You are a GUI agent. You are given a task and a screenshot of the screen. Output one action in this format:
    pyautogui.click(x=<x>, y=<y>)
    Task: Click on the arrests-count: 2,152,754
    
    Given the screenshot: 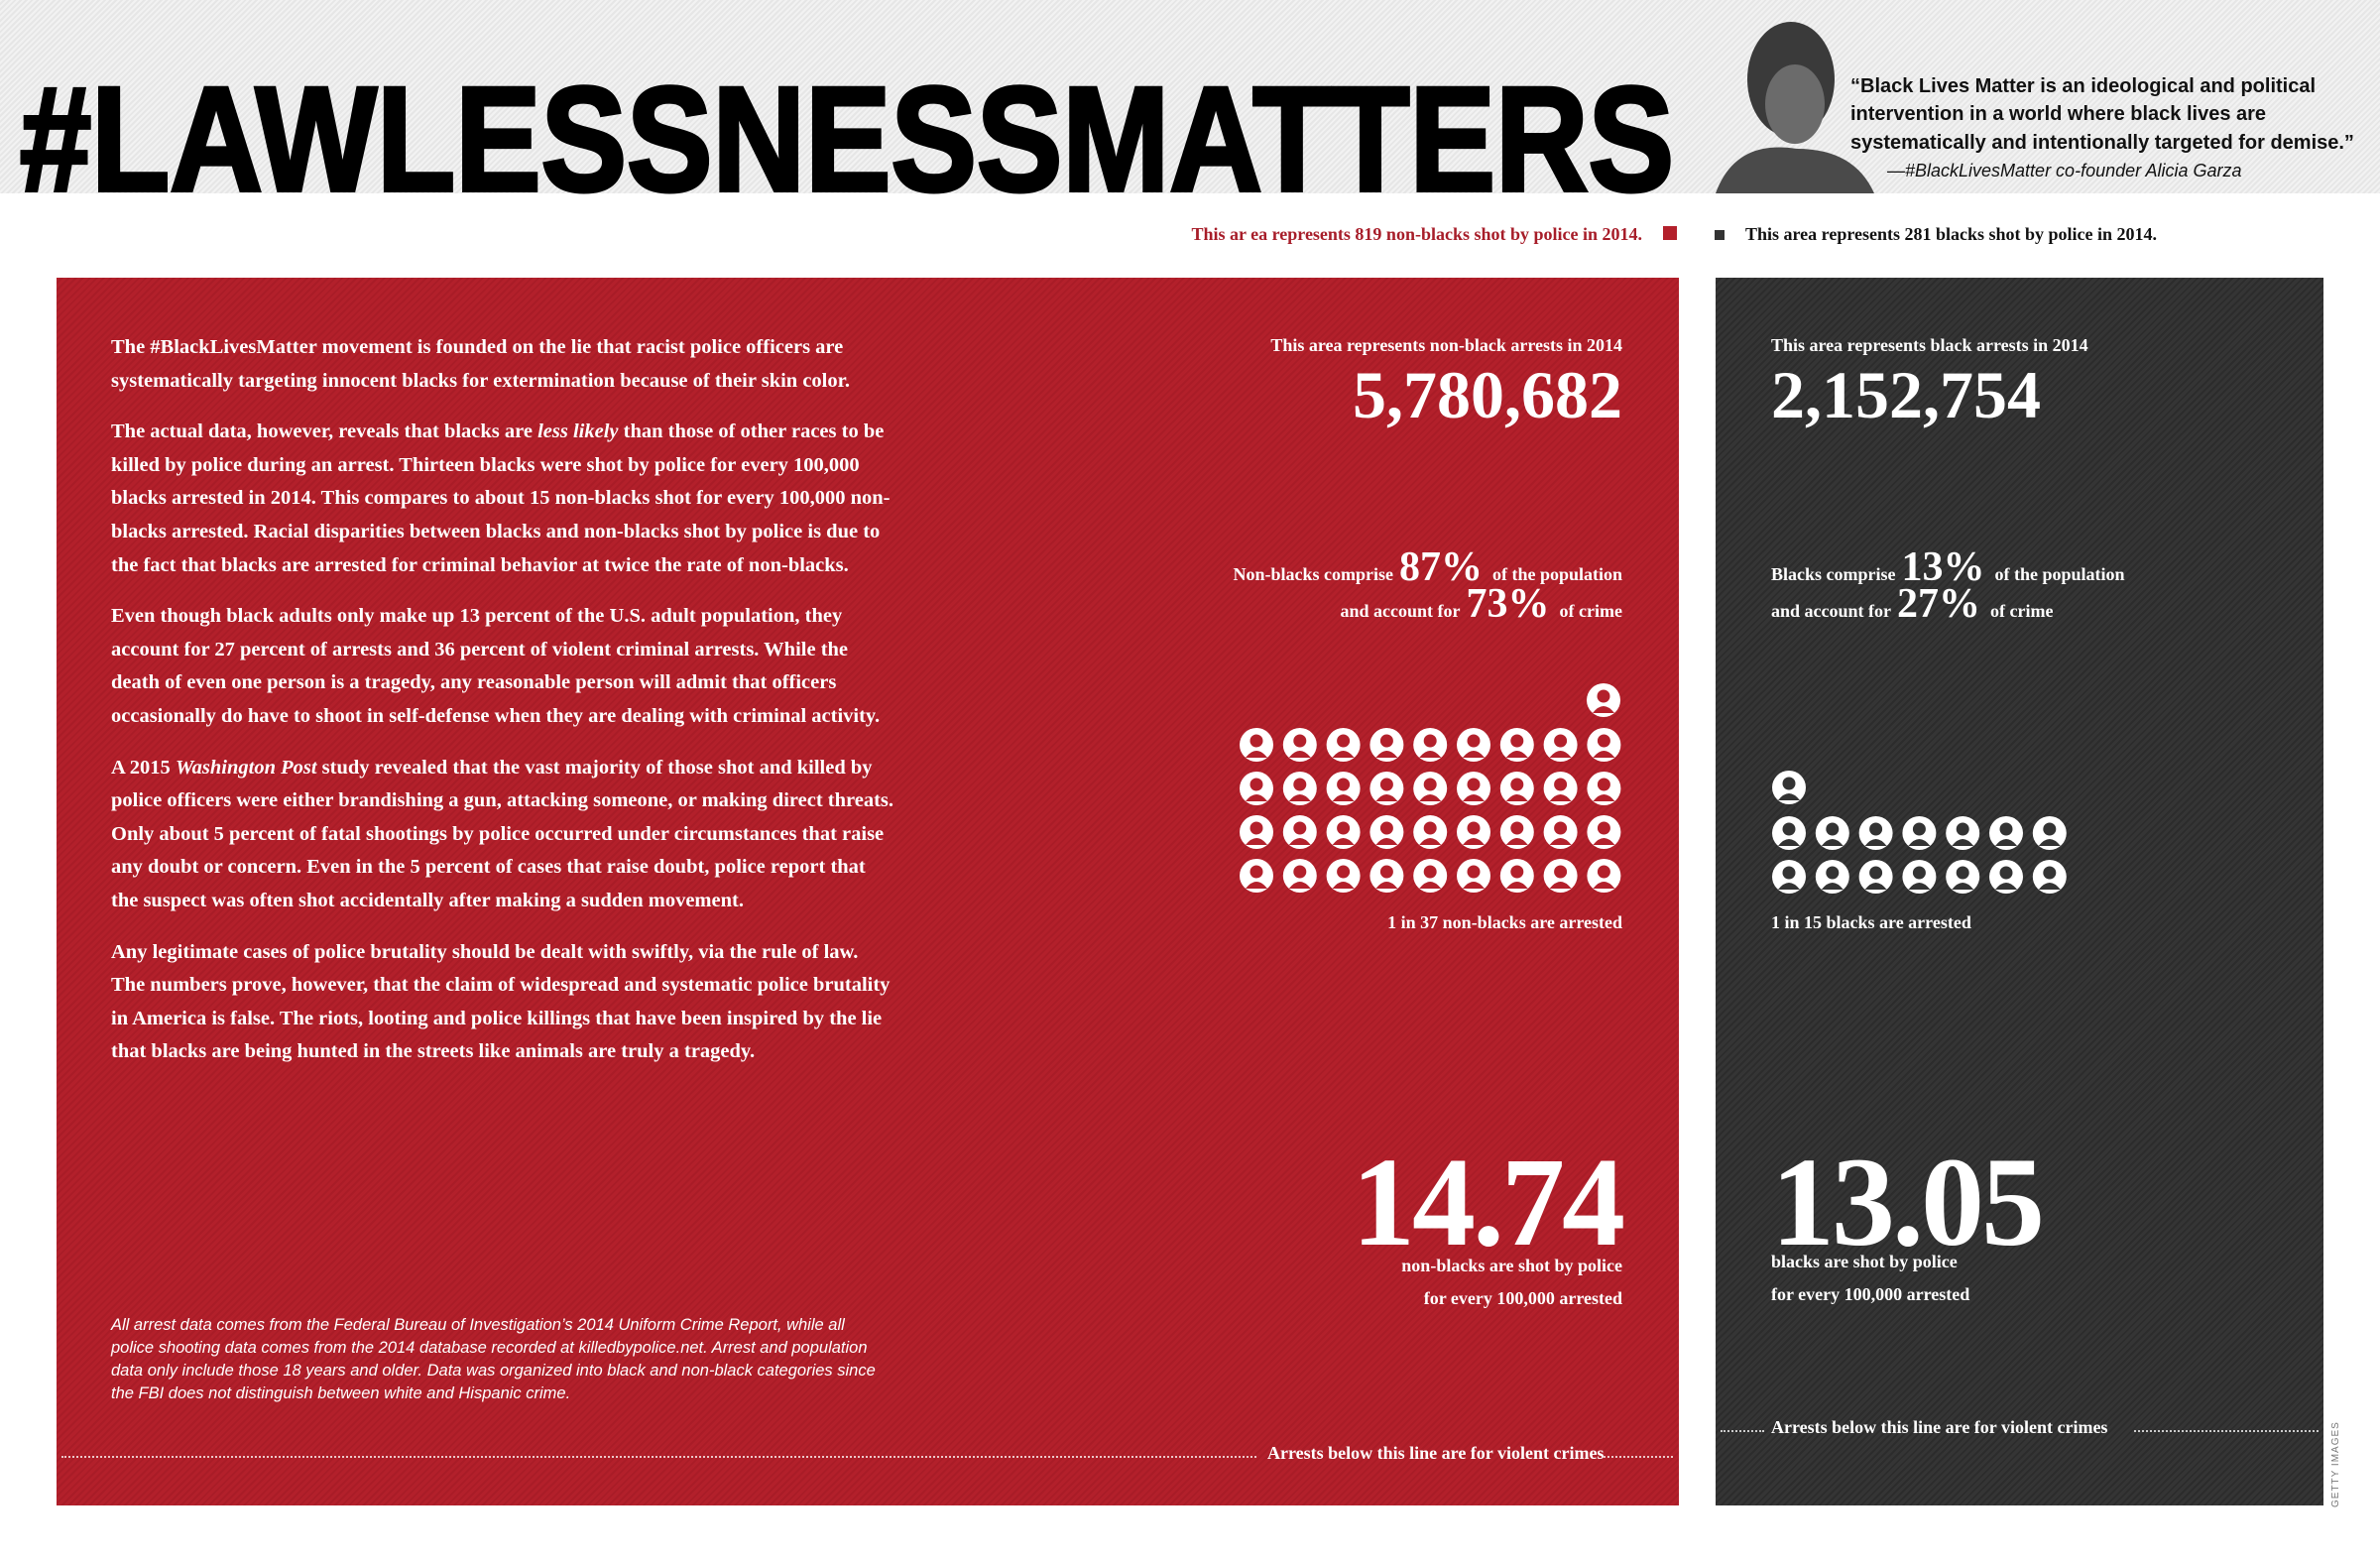 What is the action you would take?
    pyautogui.click(x=1906, y=394)
    